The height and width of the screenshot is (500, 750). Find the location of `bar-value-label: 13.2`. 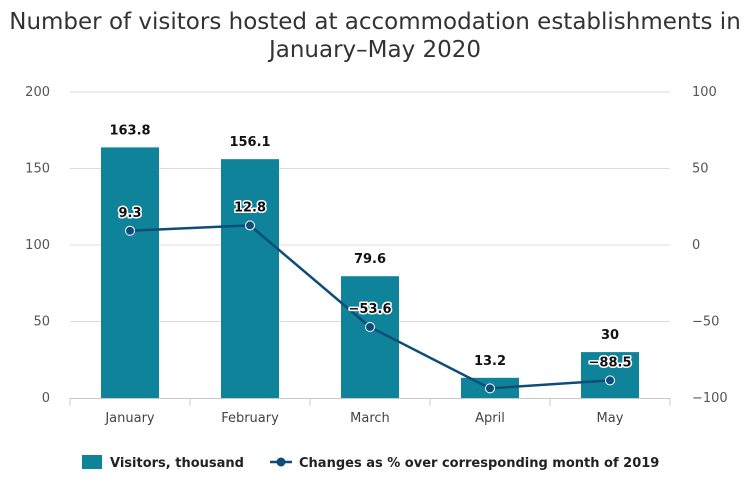

bar-value-label: 13.2 is located at coordinates (490, 361).